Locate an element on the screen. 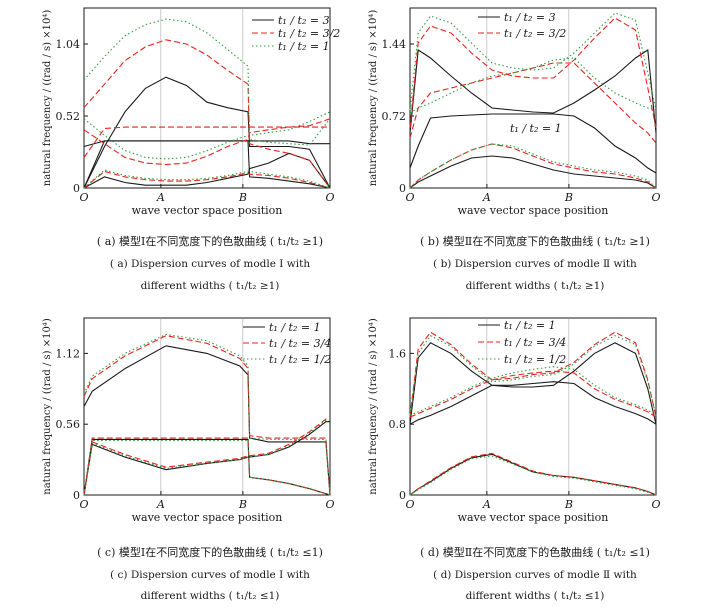 This screenshot has height=609, width=704. caption-c-en-line2: different widths ( t₁/t₂ ≤1) is located at coordinates (210, 596).